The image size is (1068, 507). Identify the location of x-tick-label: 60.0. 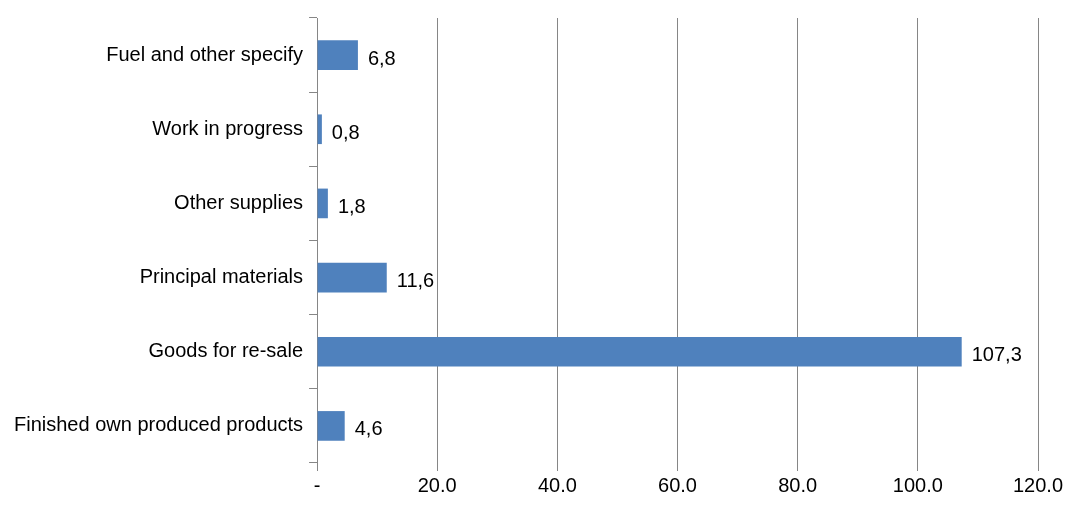
(677, 484).